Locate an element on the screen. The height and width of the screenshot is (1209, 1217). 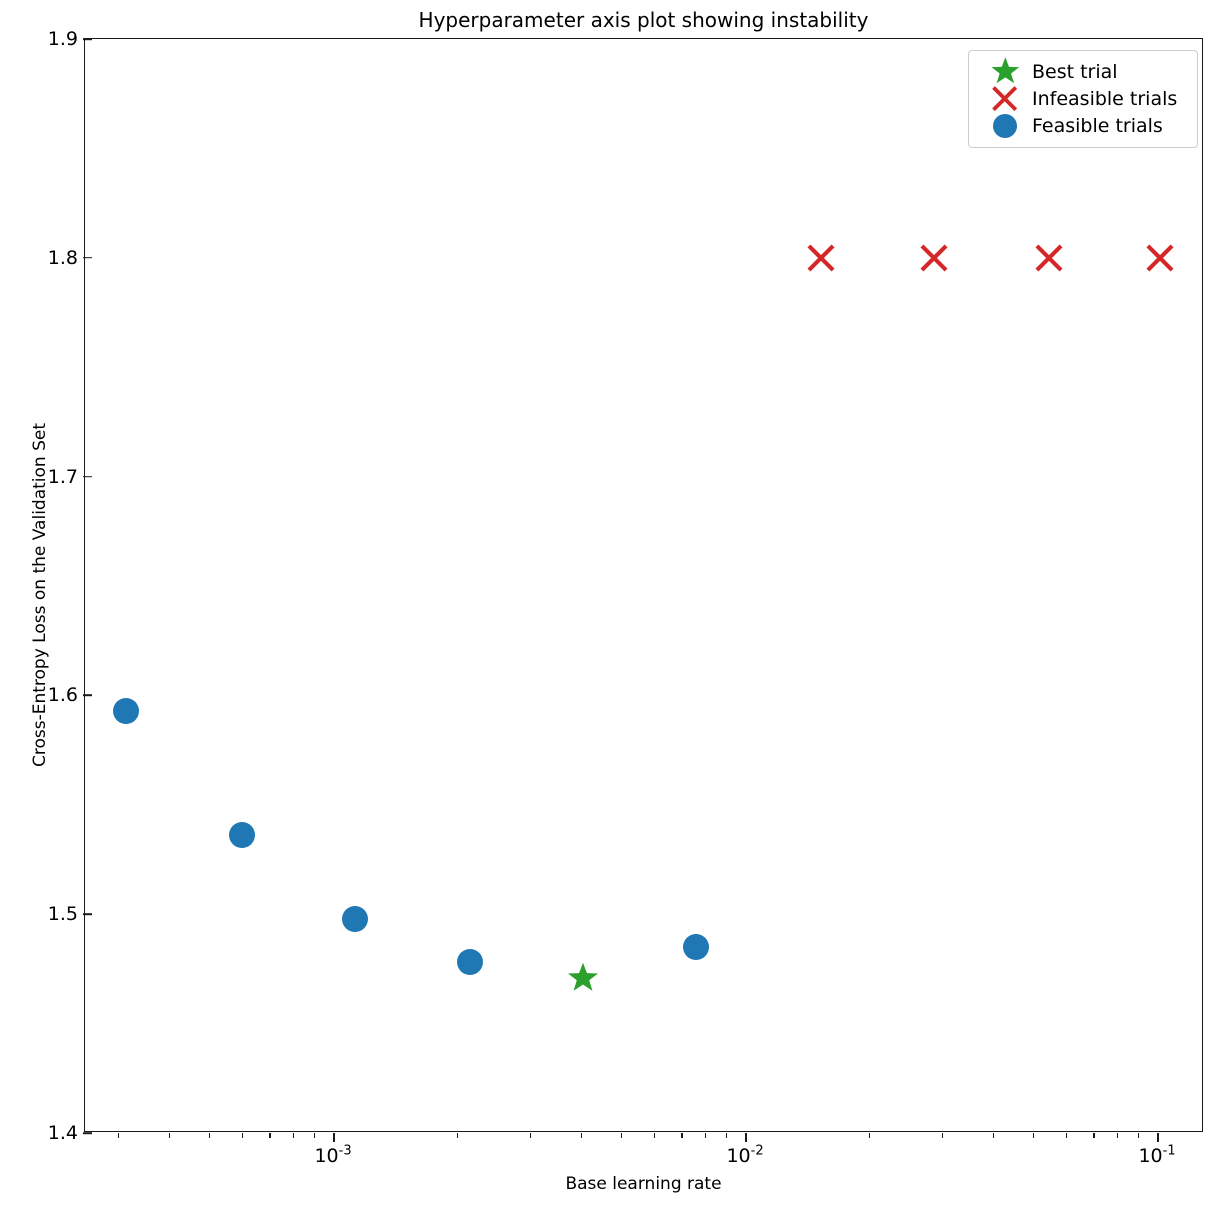
legend-star-icon is located at coordinates (1005, 71).